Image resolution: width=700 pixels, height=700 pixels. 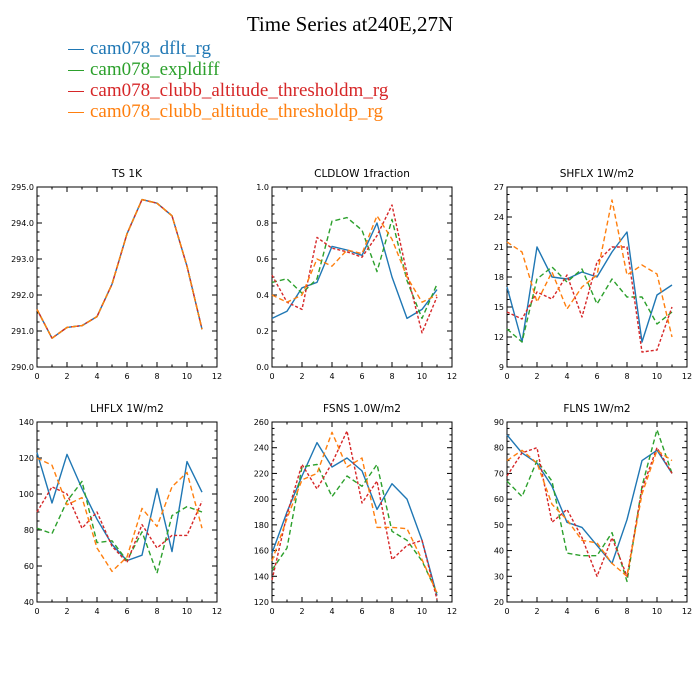 I want to click on panel-title: LHFLX 1W/m2, so click(x=127, y=409).